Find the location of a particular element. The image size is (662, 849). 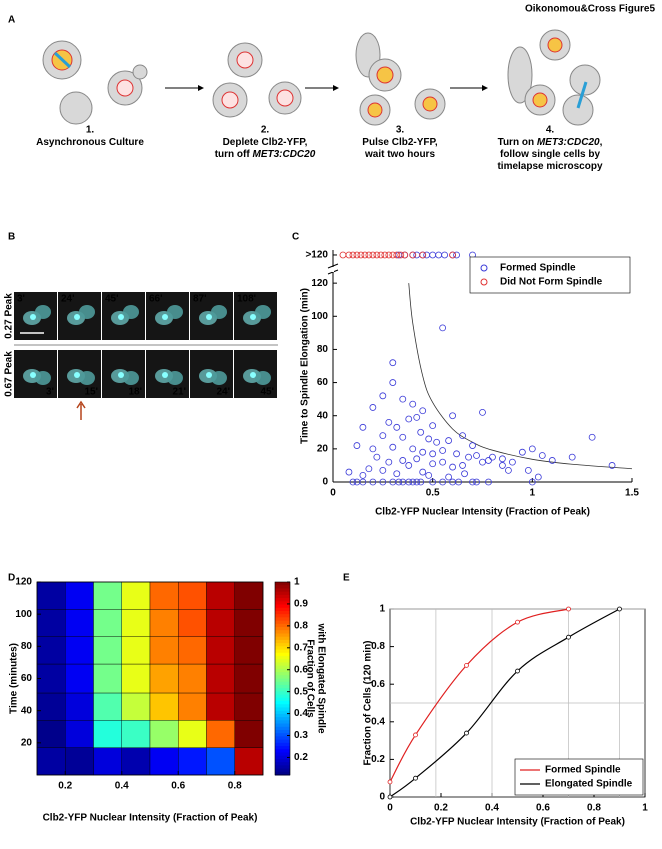

y-tick-label: 40 is located at coordinates (323, 415).